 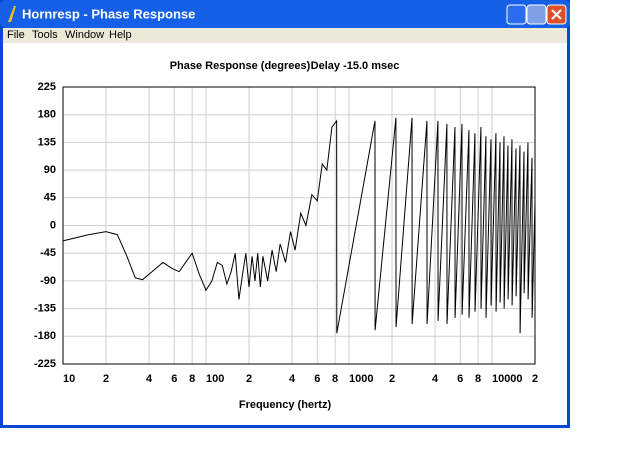 I want to click on menu-item: Window, so click(x=84, y=35).